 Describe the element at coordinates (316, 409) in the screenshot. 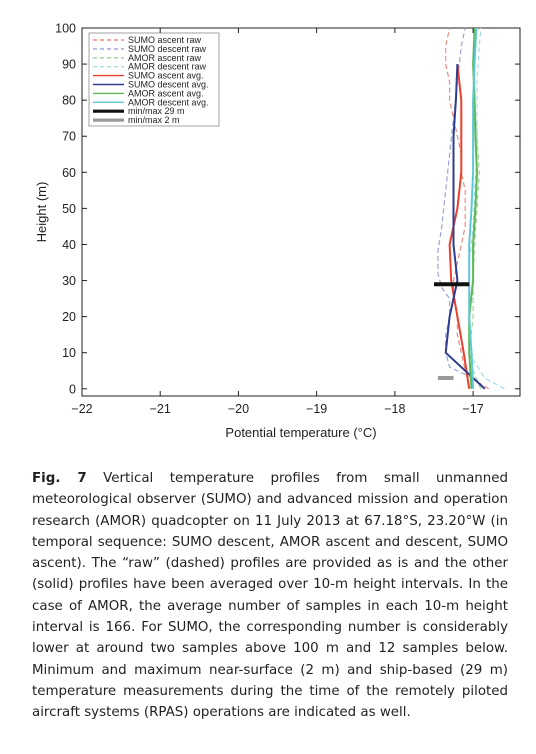

I see `x-tick-label: −19` at that location.